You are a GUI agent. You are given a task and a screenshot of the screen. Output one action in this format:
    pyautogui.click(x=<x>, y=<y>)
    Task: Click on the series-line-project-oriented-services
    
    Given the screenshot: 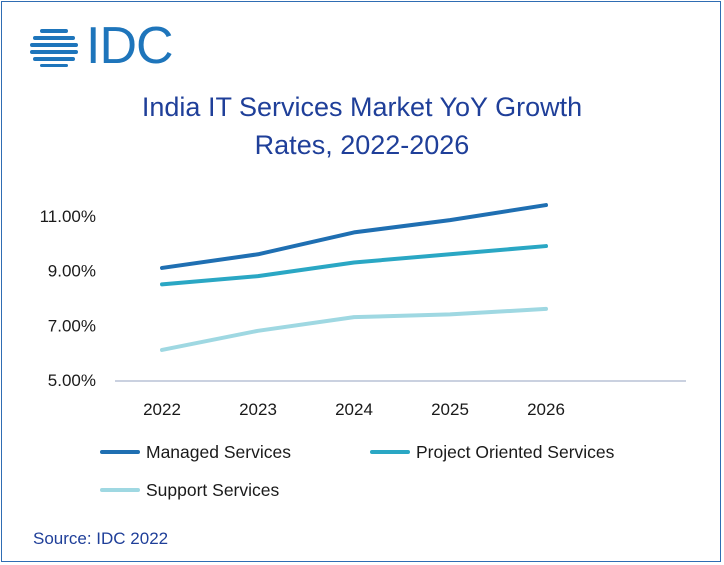 What is the action you would take?
    pyautogui.click(x=354, y=265)
    